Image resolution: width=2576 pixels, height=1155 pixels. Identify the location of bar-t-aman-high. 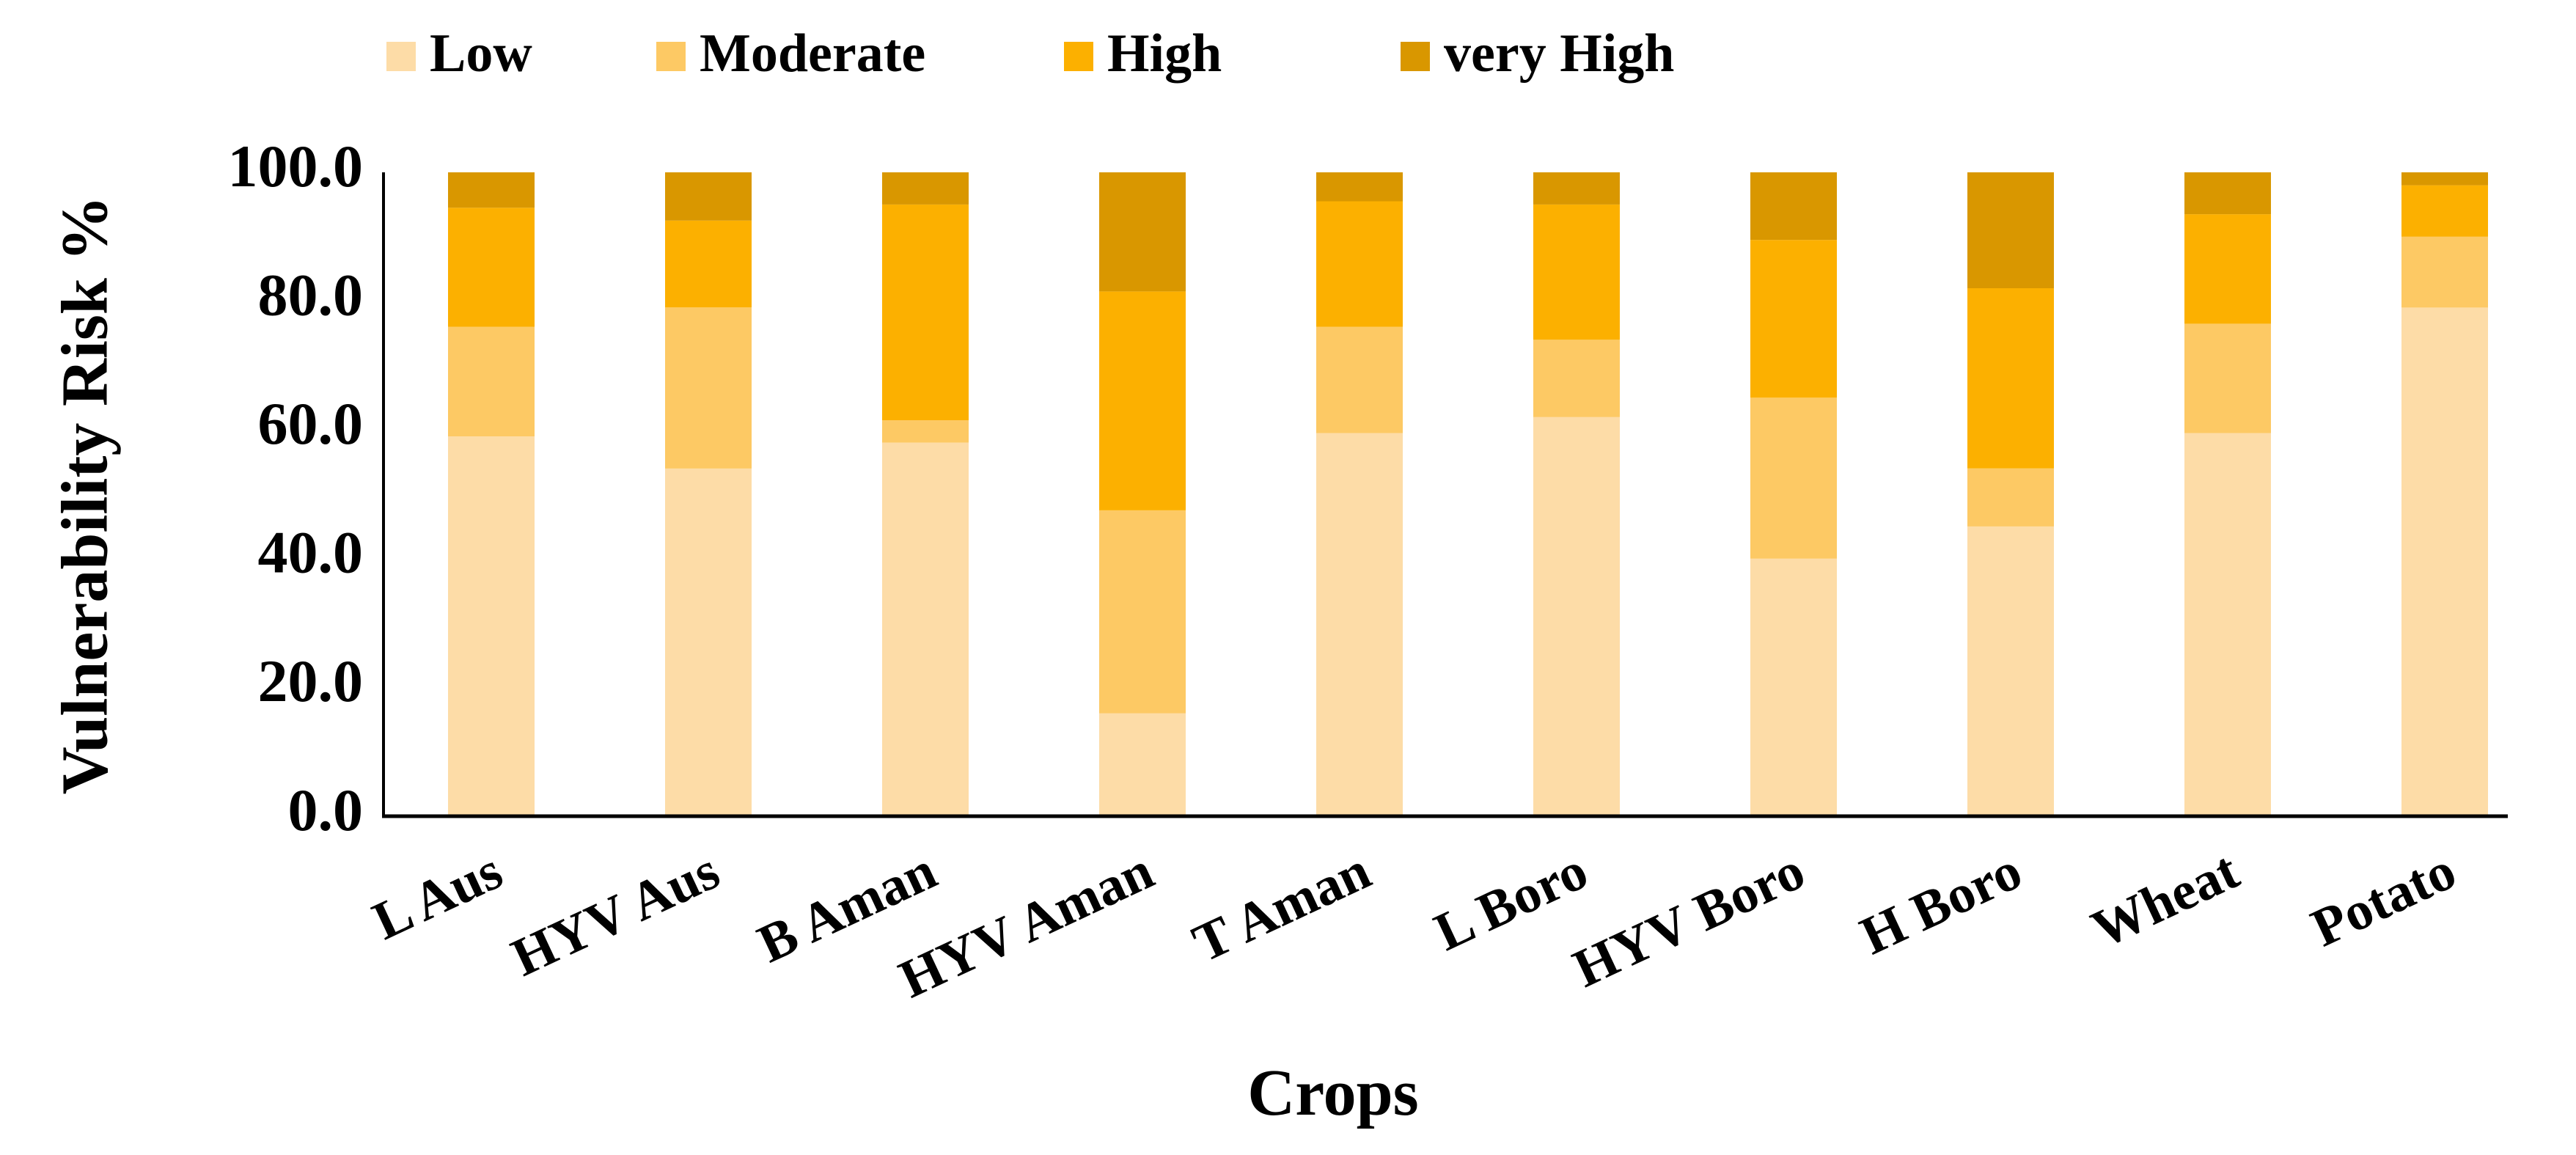
(1359, 264).